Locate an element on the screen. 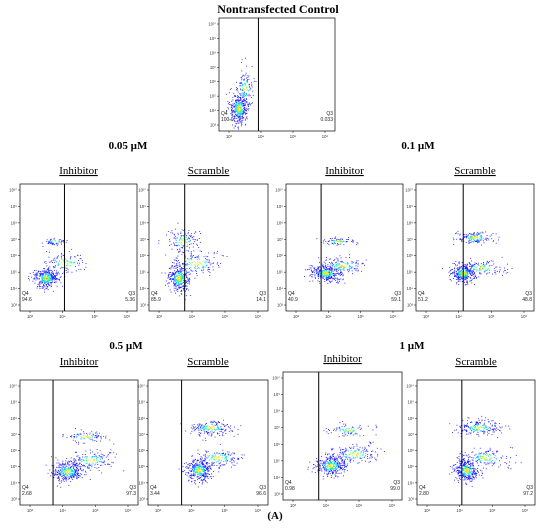 The height and width of the screenshot is (528, 550). x-tick-label: 10⁴ is located at coordinates (62, 316).